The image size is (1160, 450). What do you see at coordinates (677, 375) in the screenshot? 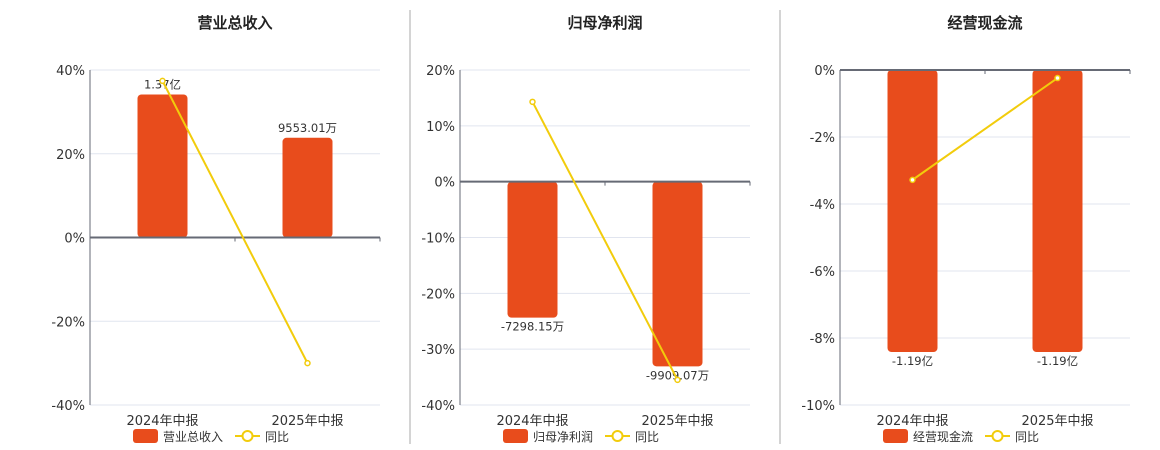
I see `bar-value-label: -9909.07万` at bounding box center [677, 375].